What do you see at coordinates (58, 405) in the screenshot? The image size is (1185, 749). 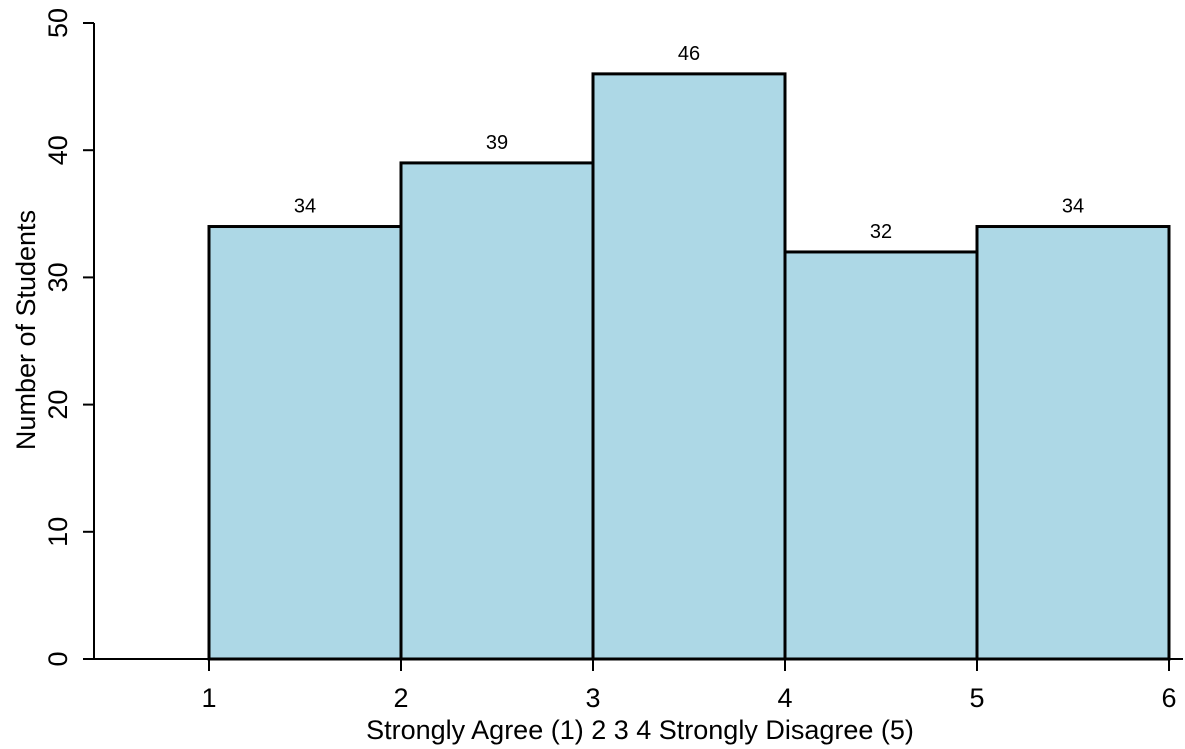 I see `y-tick-label: 20` at bounding box center [58, 405].